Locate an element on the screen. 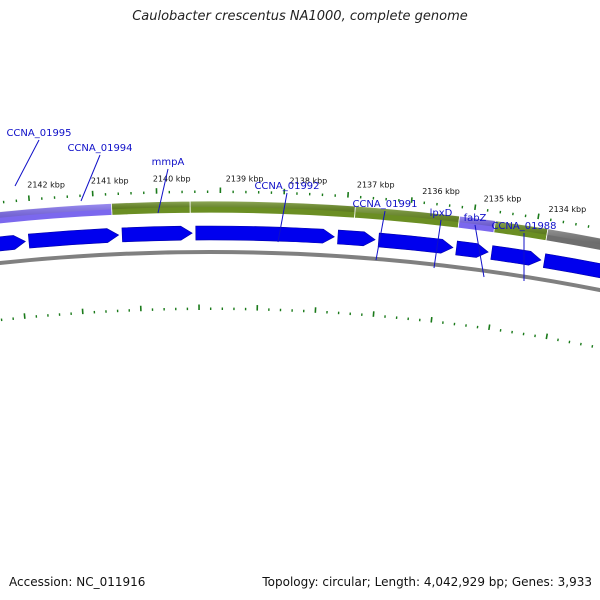 The width and height of the screenshot is (600, 600). gene-label: CCNA_01995 is located at coordinates (38, 133).